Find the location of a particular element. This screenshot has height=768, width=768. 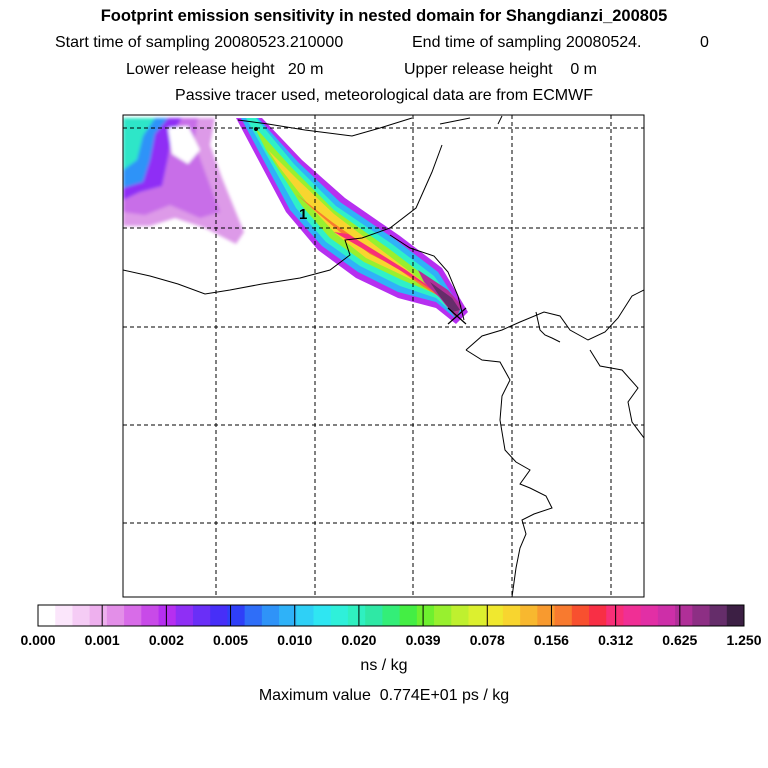

sampling-end-suffix: 0 is located at coordinates (704, 42).